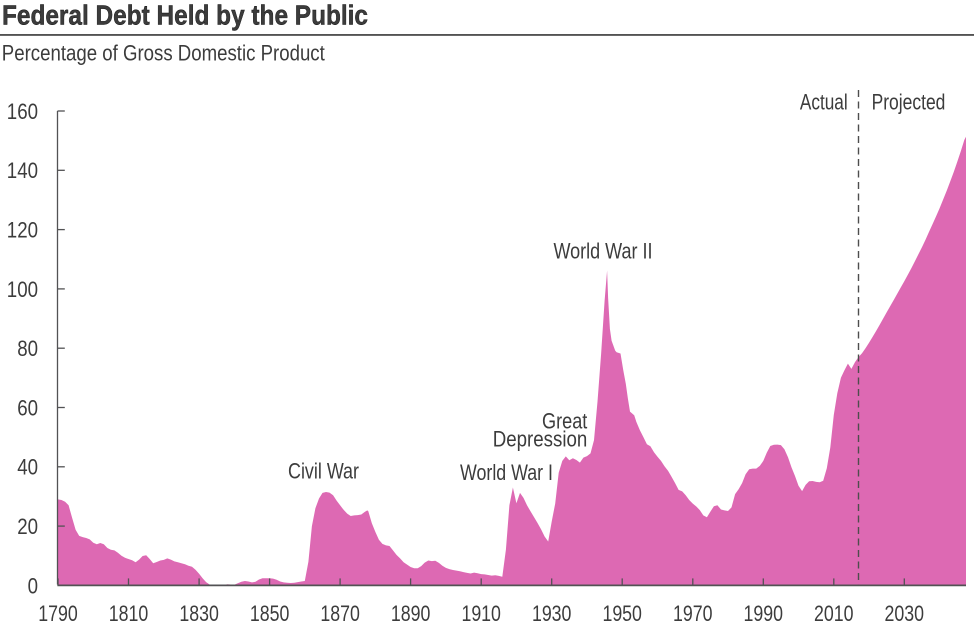  Describe the element at coordinates (22, 111) in the screenshot. I see `svg-text: 160` at that location.